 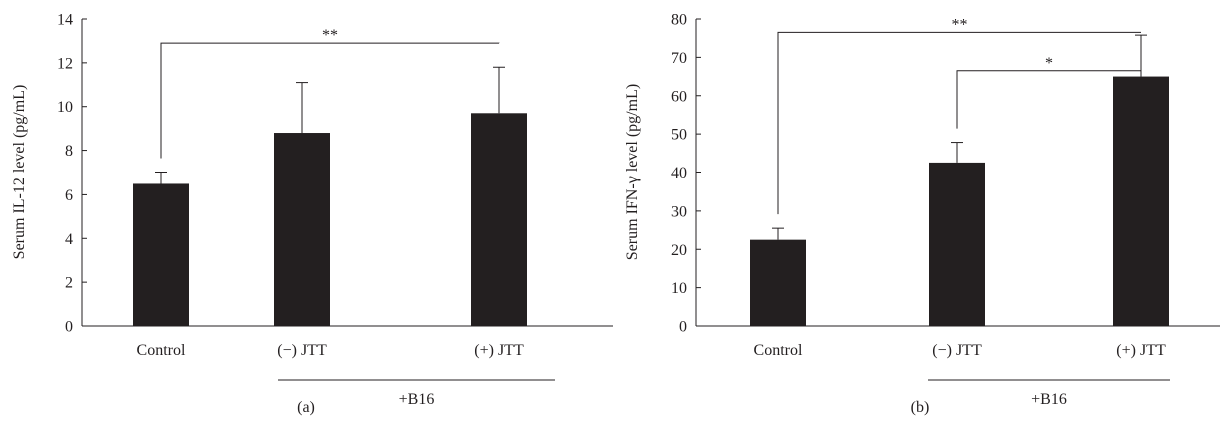 I want to click on panel-label: (b), so click(x=920, y=407).